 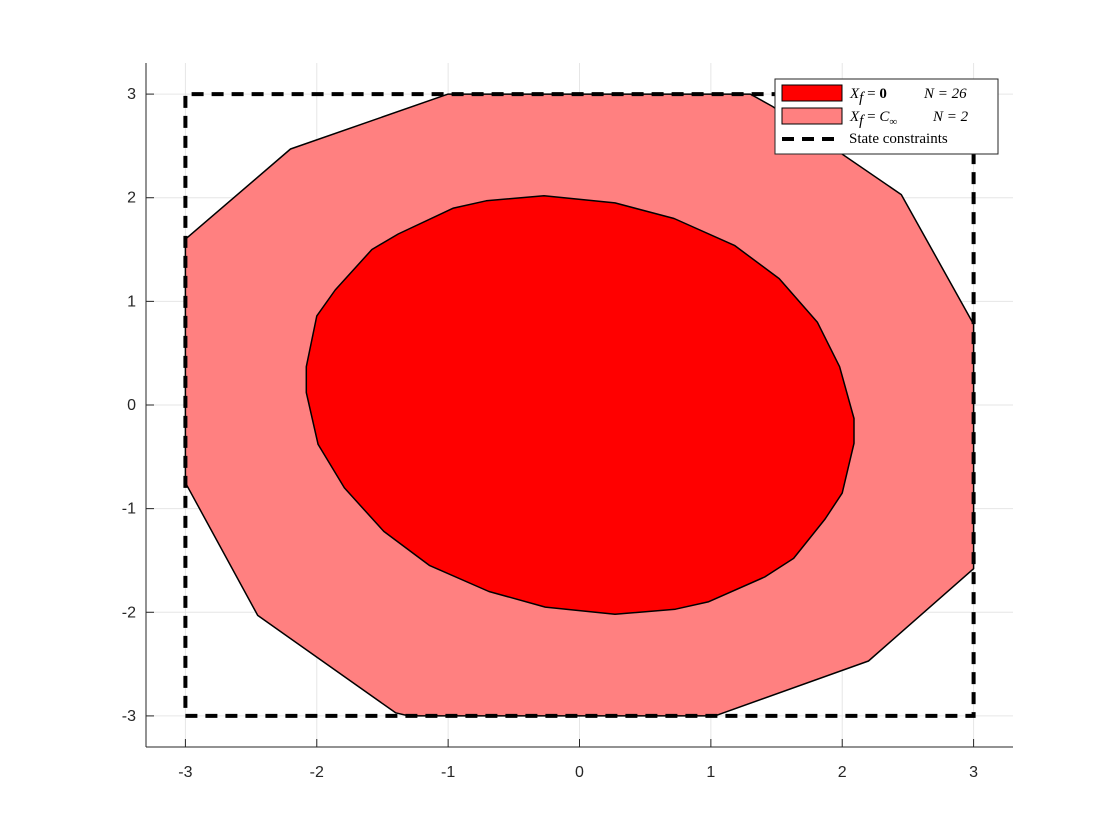 What do you see at coordinates (973, 772) in the screenshot?
I see `x-tick-label: 3` at bounding box center [973, 772].